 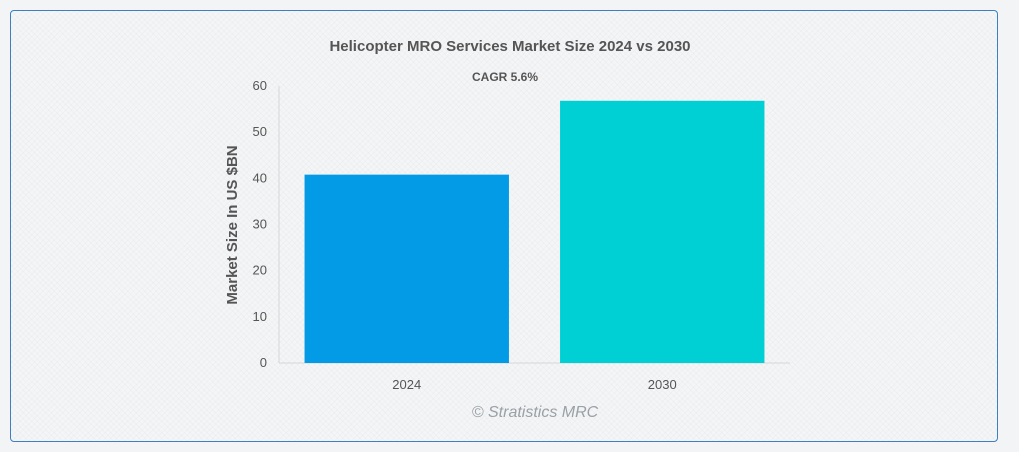 What do you see at coordinates (260, 131) in the screenshot?
I see `y-tick-label: 50` at bounding box center [260, 131].